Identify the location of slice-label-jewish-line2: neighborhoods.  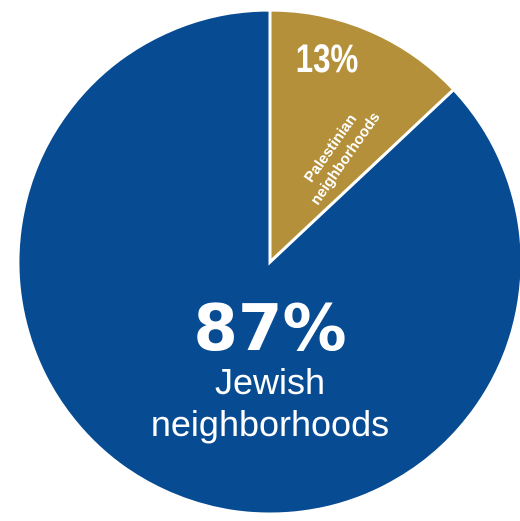
(270, 423).